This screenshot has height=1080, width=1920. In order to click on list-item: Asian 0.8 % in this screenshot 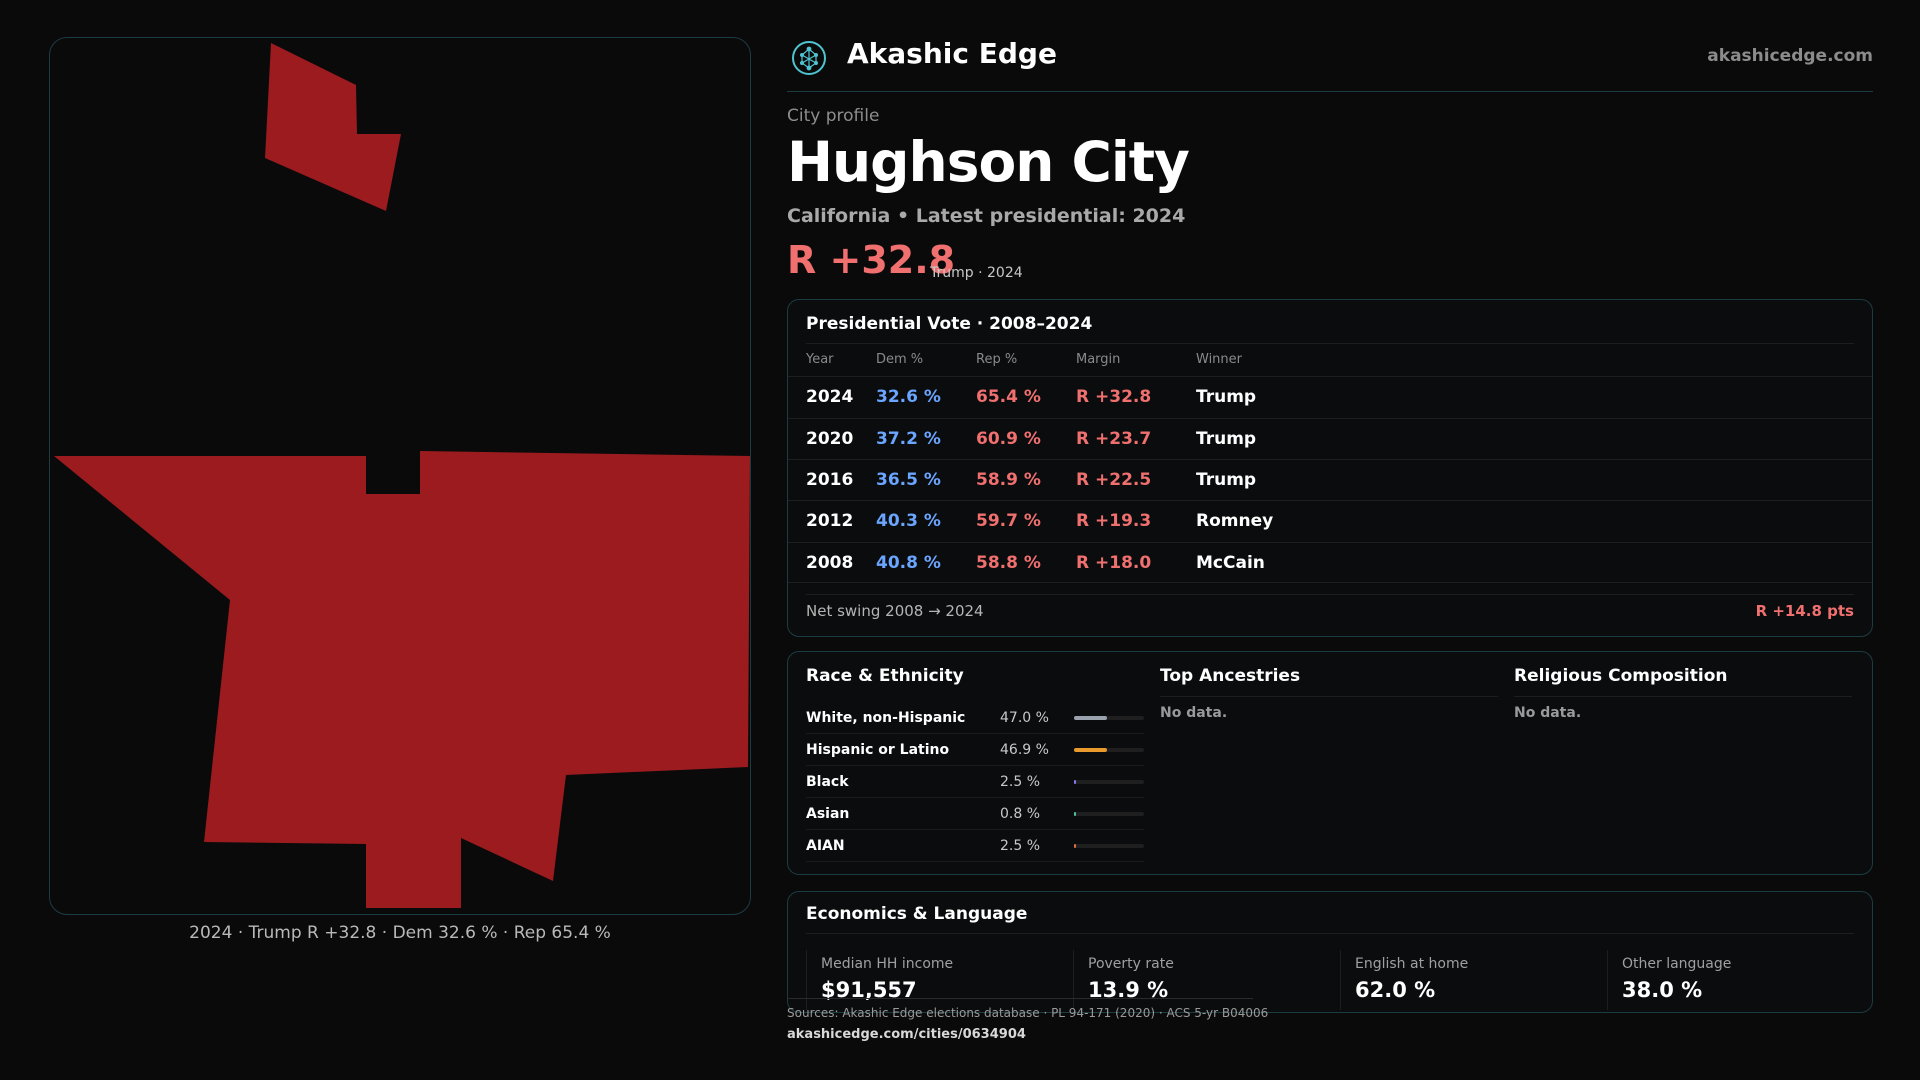, I will do `click(975, 814)`.